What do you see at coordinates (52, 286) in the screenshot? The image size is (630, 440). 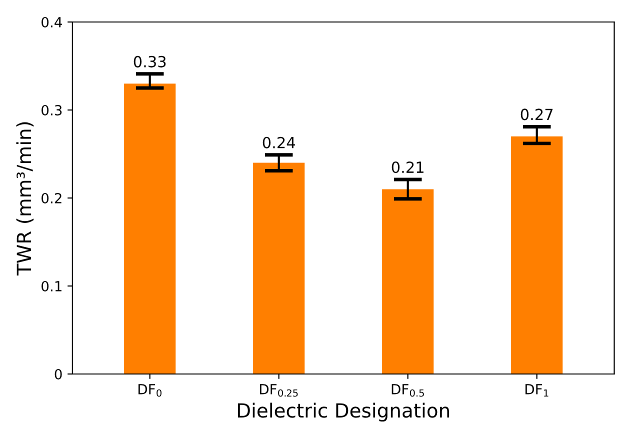 I see `y-tick-label: 0.1` at bounding box center [52, 286].